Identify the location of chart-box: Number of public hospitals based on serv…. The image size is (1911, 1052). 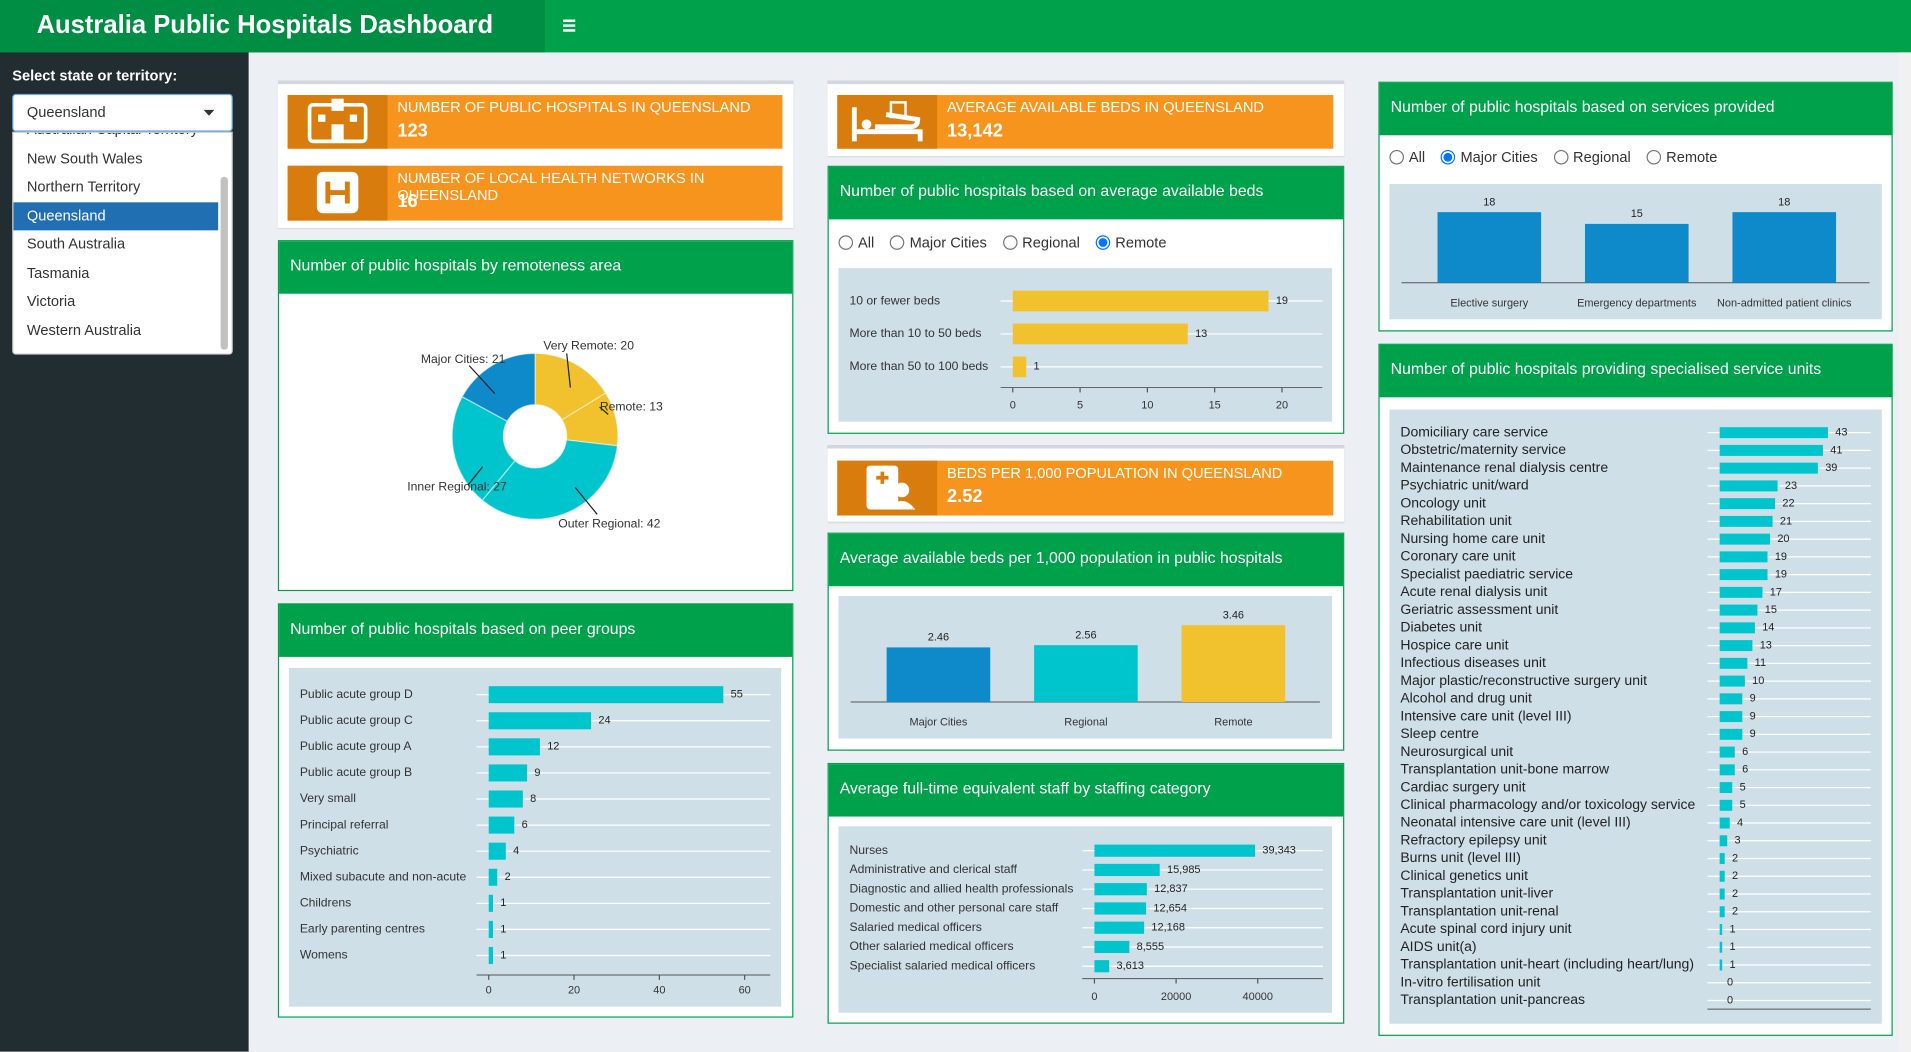
(1635, 206).